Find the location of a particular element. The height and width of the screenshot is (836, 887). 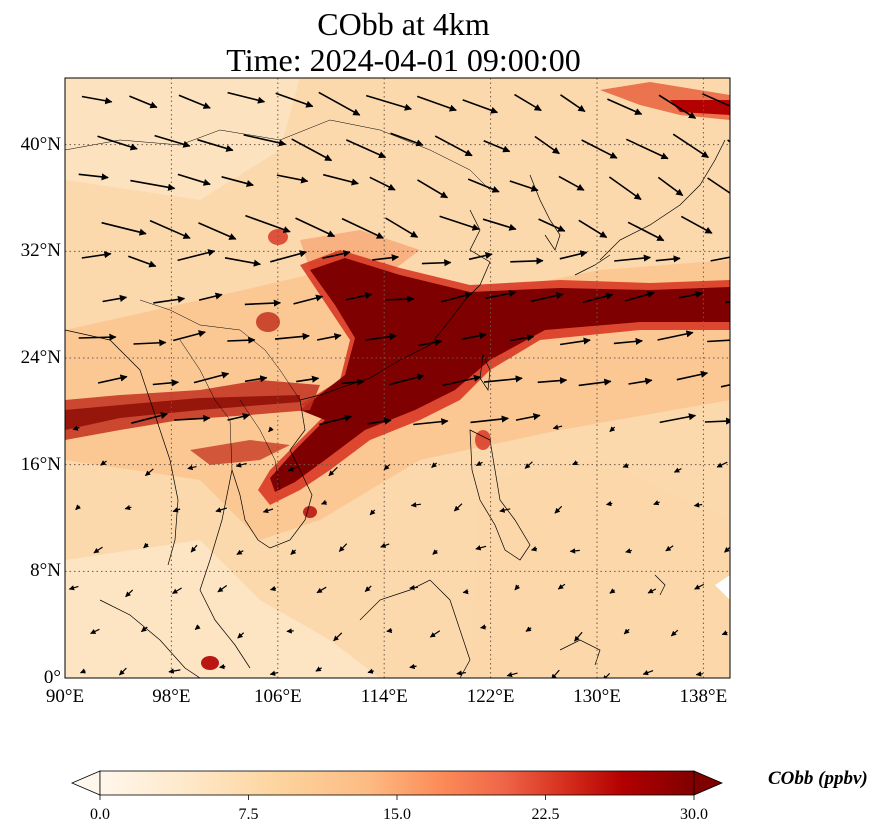

lat-tick-label: 24°N is located at coordinates (40, 357).